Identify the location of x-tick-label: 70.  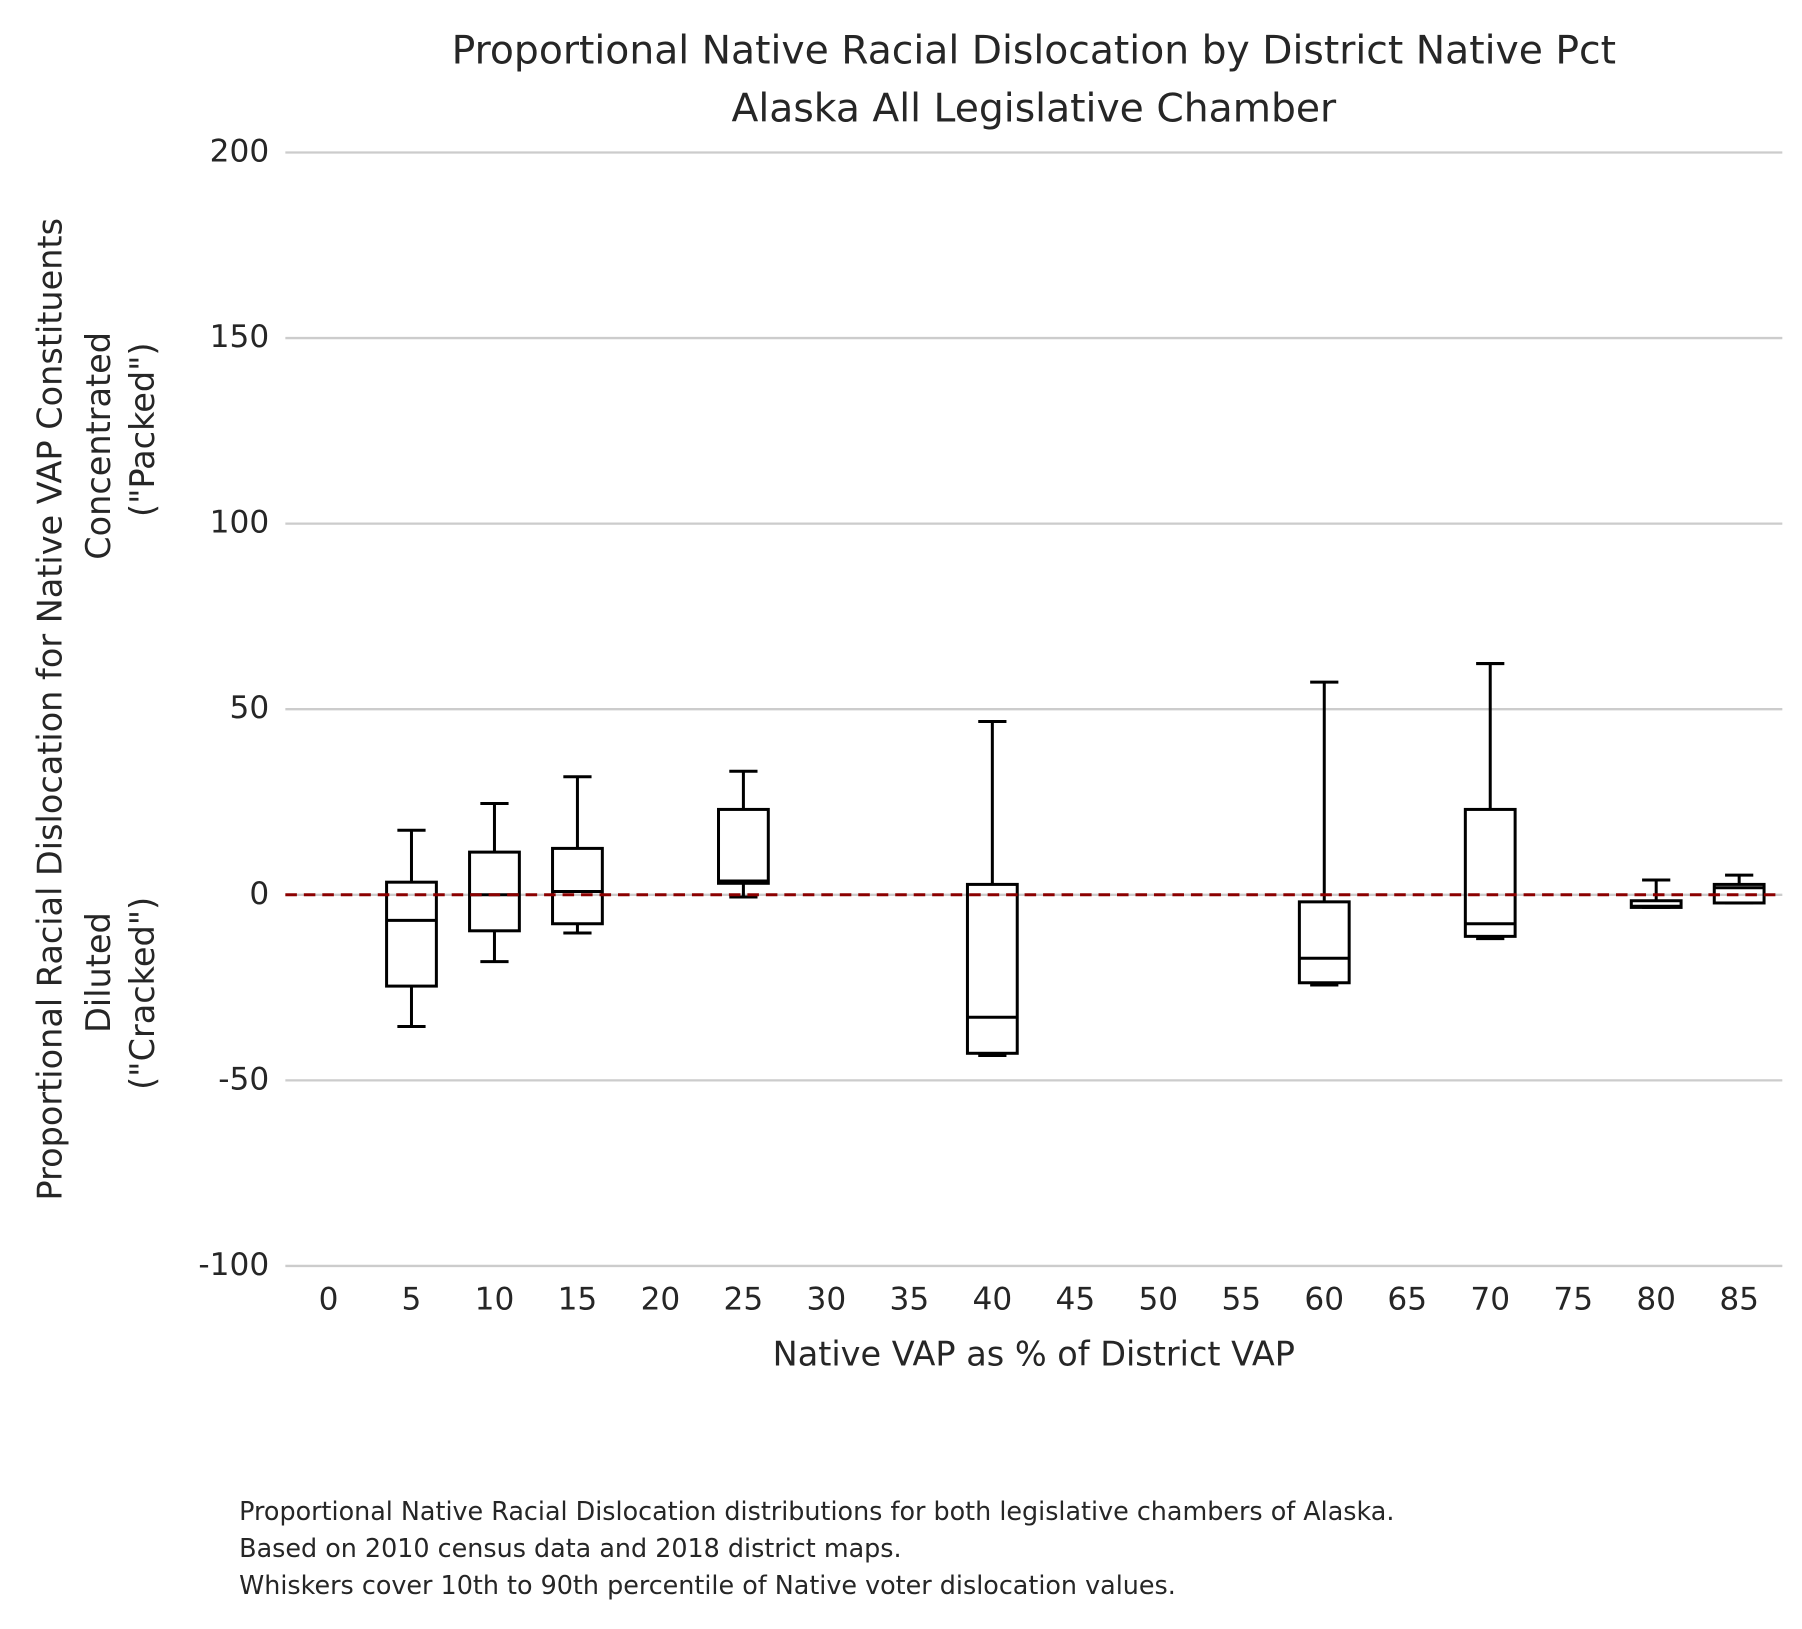
(1490, 1300).